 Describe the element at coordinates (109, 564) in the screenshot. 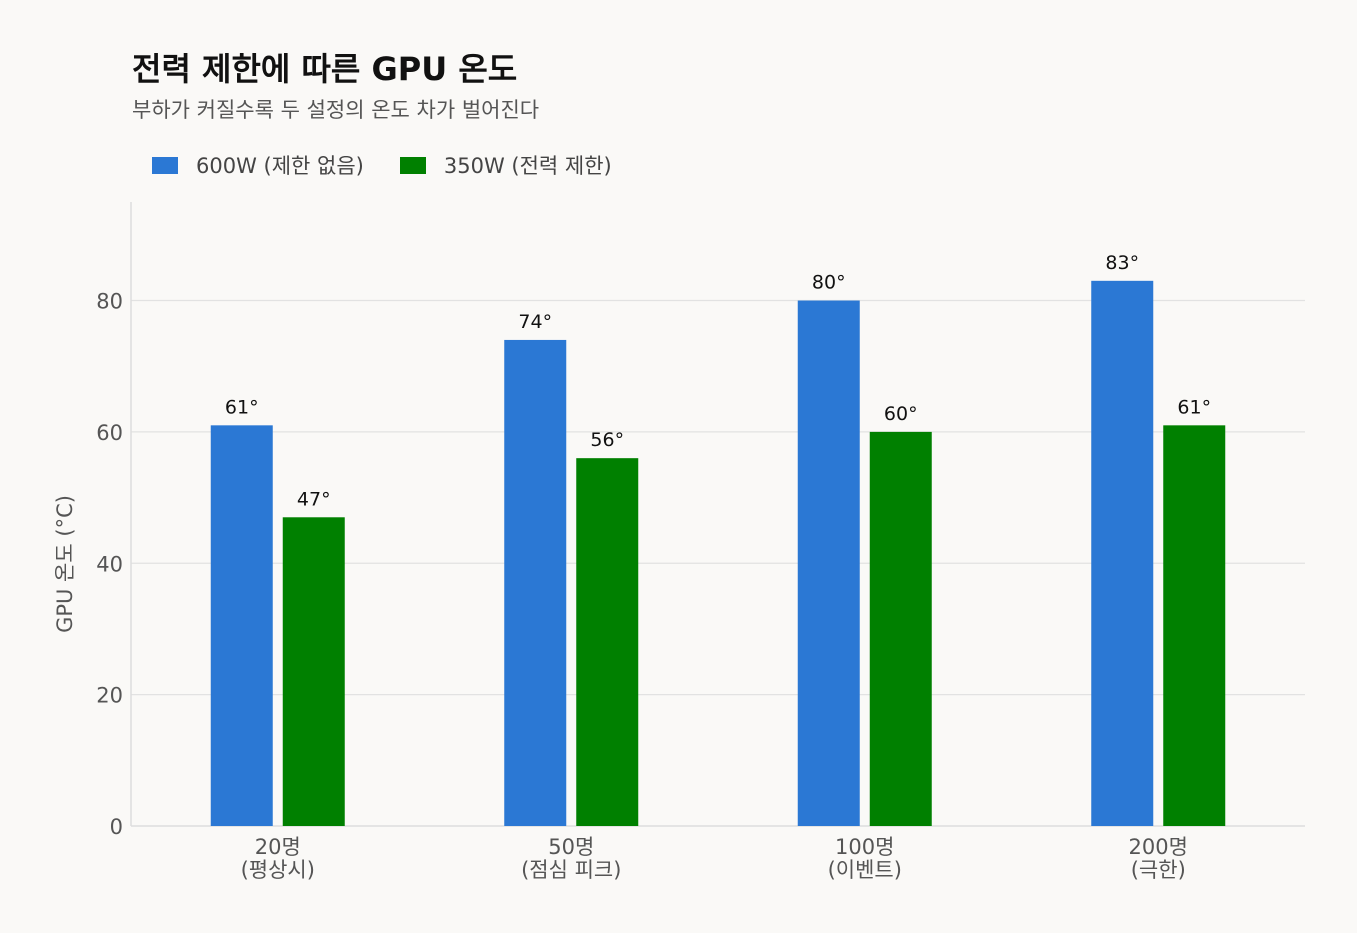

I see `y-tick-label: 40` at that location.